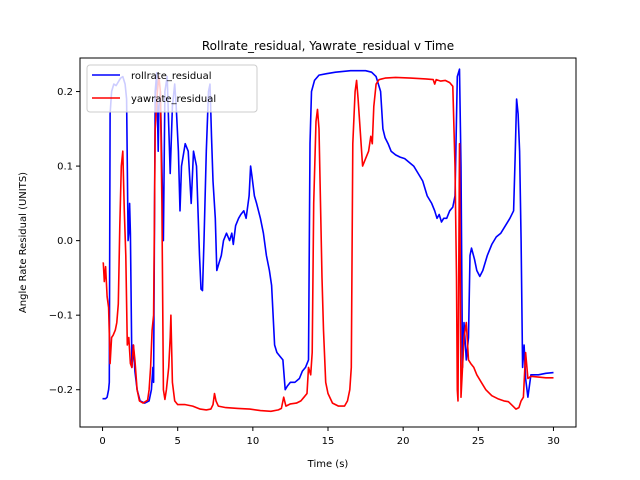 The image size is (640, 480). I want to click on legend-box, so click(172, 88).